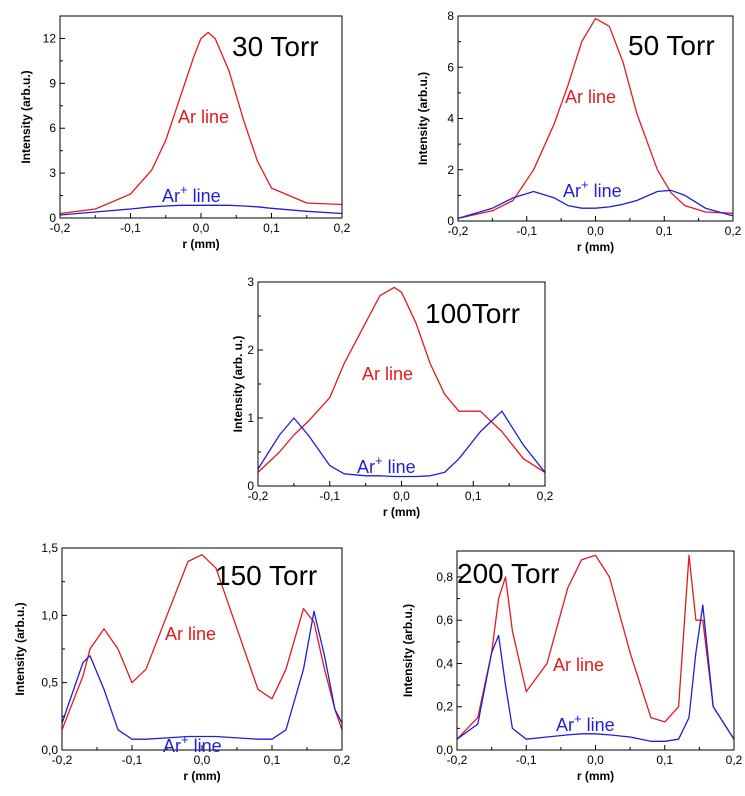  Describe the element at coordinates (508, 573) in the screenshot. I see `panel-title: 200 Torr` at that location.